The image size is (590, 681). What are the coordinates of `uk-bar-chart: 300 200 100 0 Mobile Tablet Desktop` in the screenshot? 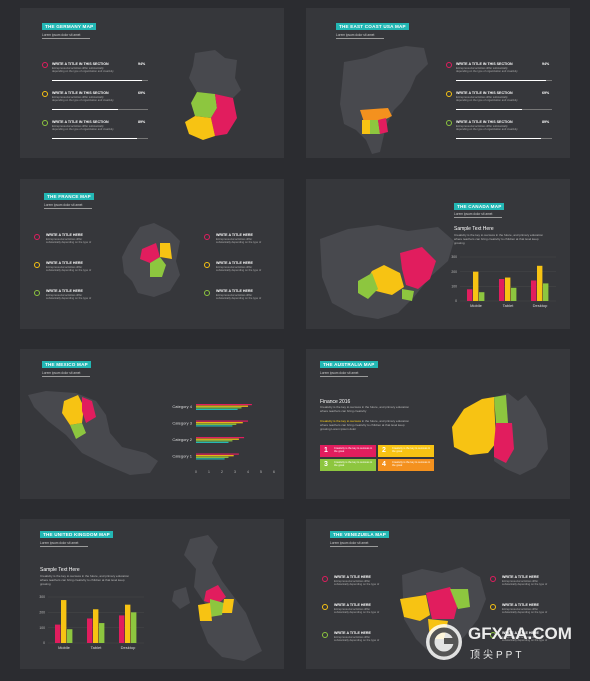 It's located at (91, 622).